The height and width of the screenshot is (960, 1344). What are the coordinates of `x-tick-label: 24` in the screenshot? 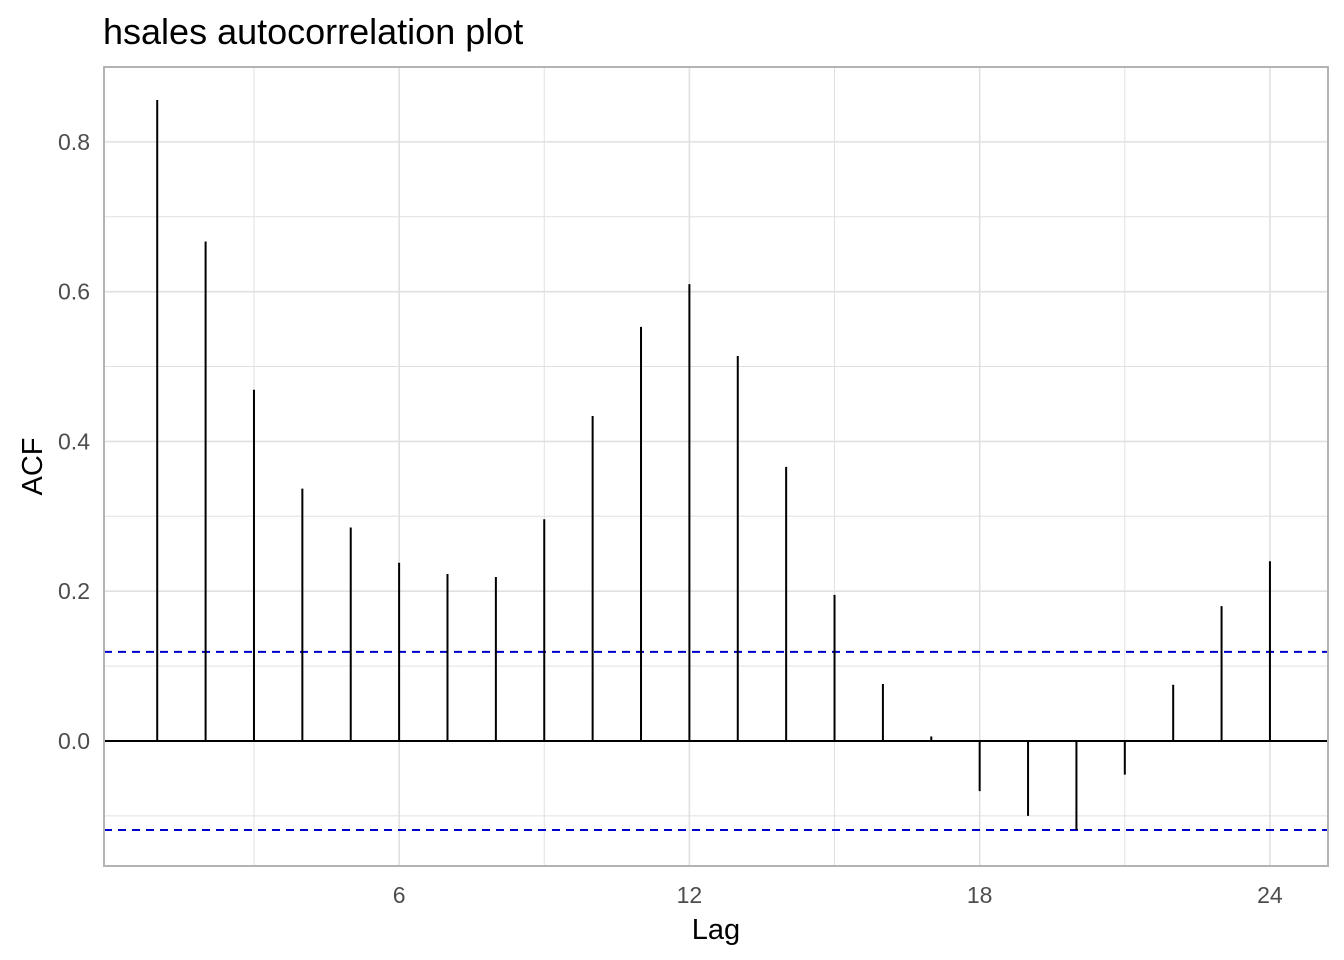 It's located at (1270, 895).